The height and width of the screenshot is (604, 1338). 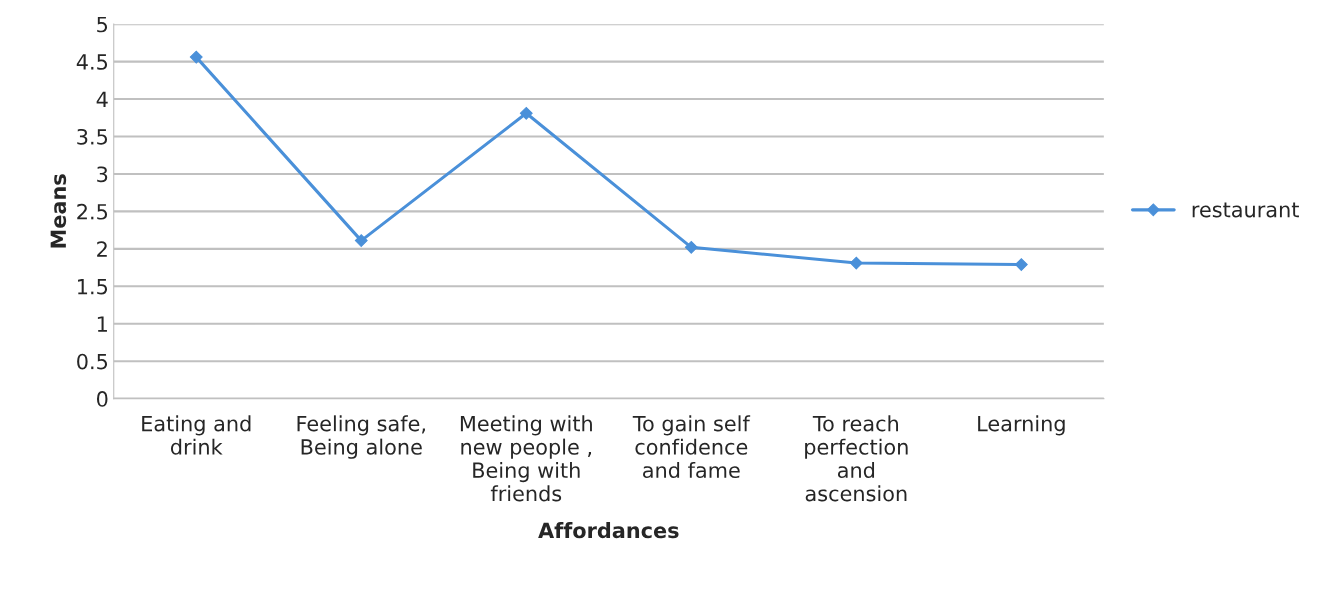 I want to click on y-tick-label: 3.5, so click(x=92, y=136).